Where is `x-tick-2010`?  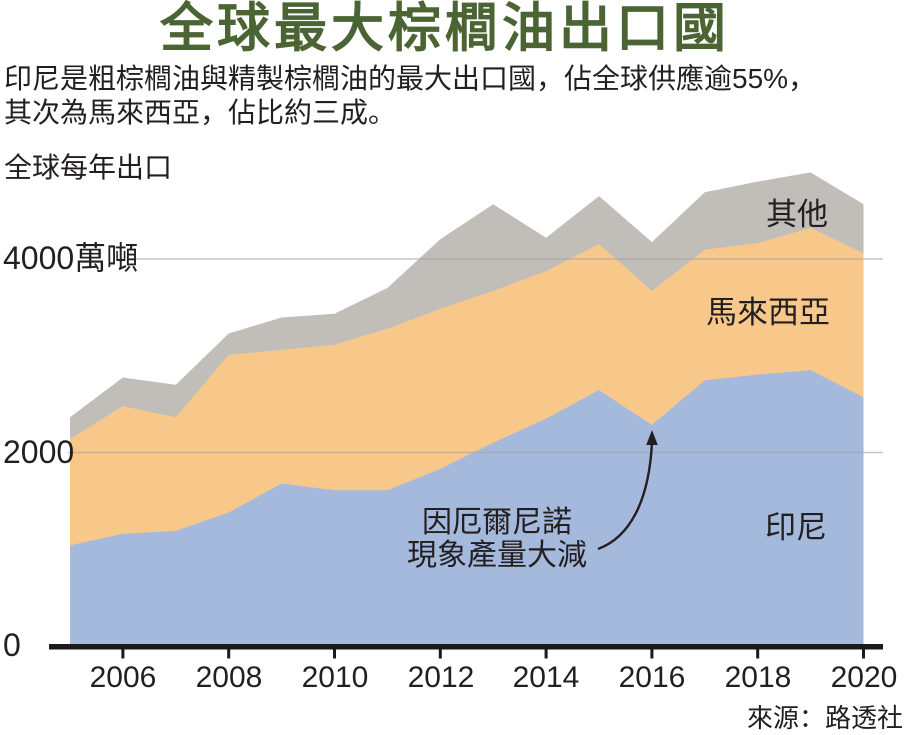
x-tick-2010 is located at coordinates (334, 654).